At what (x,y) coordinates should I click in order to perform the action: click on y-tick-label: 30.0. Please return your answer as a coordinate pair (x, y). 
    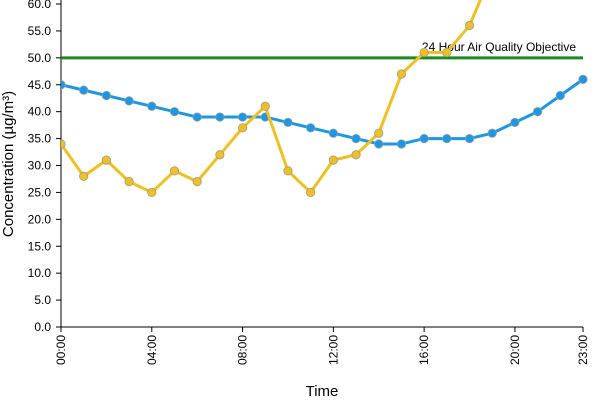
    Looking at the image, I should click on (40, 166).